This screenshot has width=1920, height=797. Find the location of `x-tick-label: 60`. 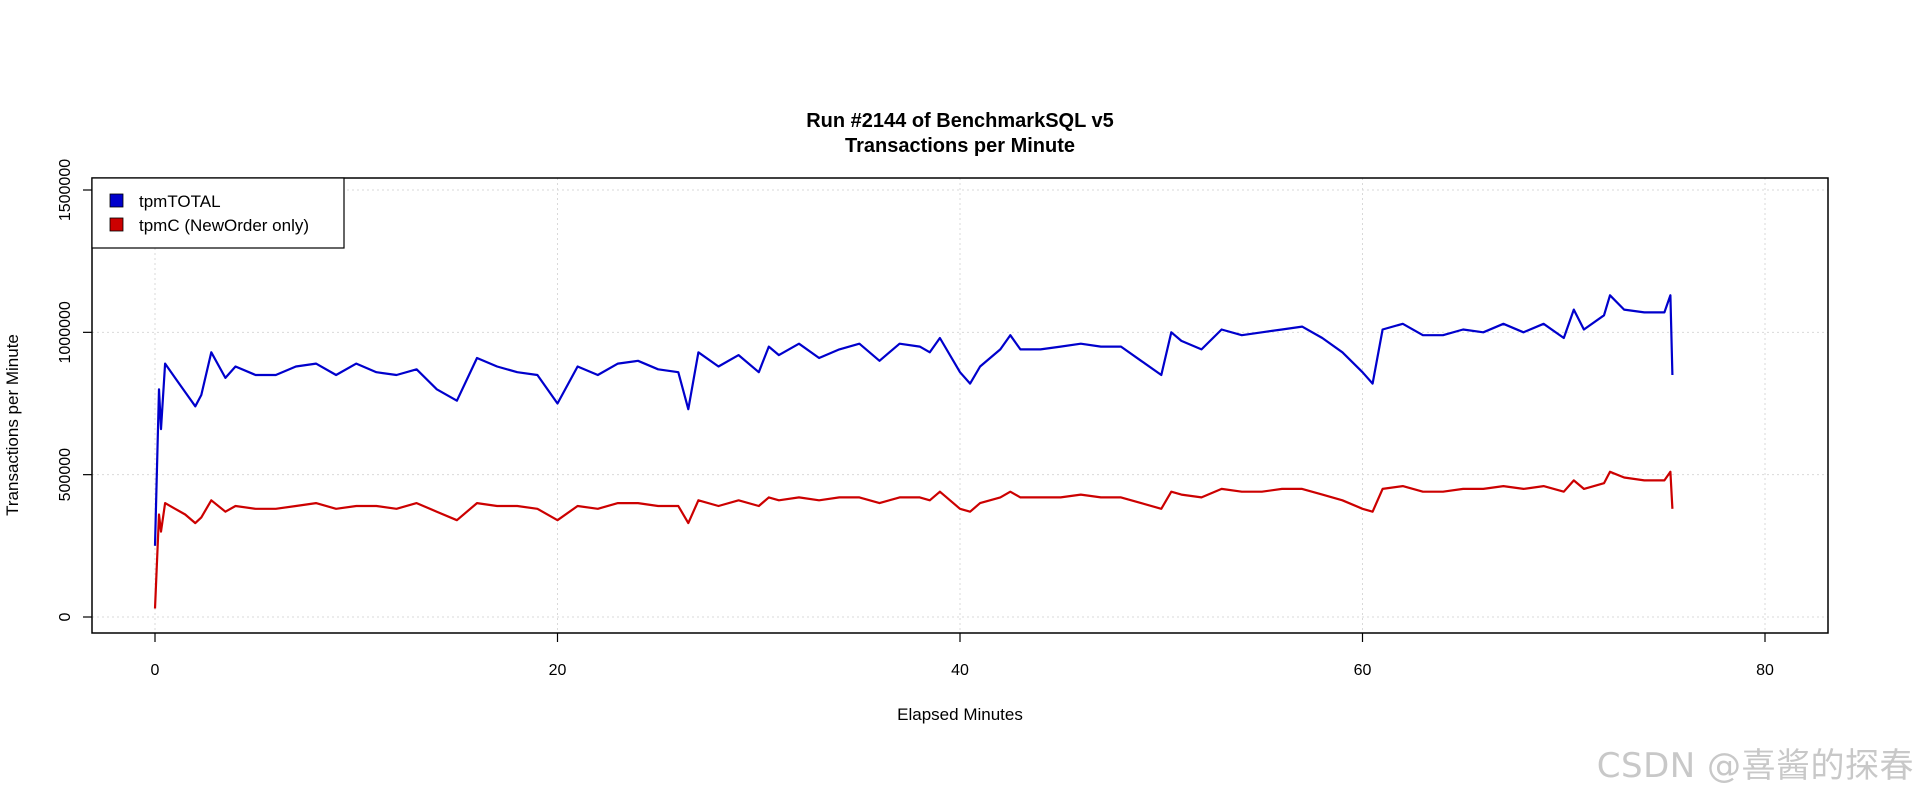

x-tick-label: 60 is located at coordinates (1363, 670).